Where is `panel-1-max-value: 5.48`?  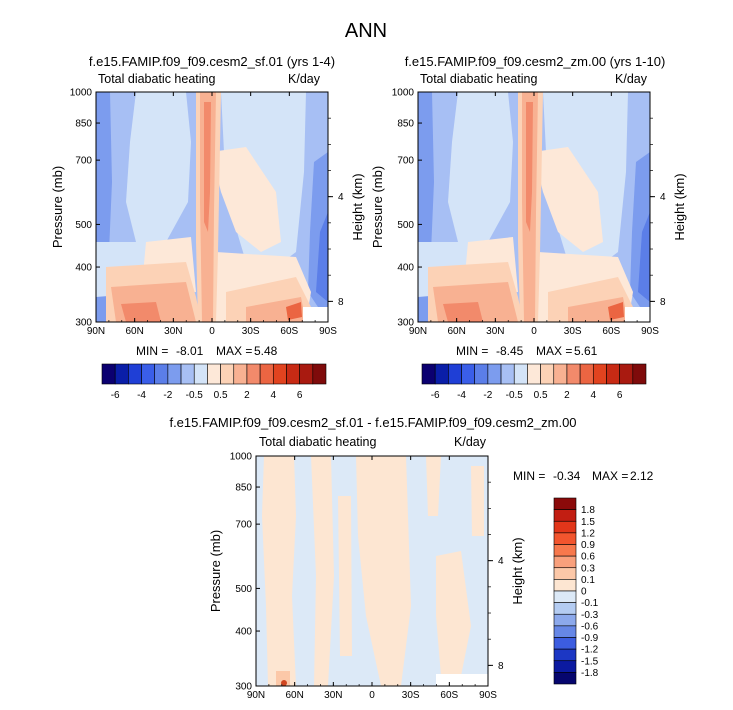
panel-1-max-value: 5.48 is located at coordinates (266, 351).